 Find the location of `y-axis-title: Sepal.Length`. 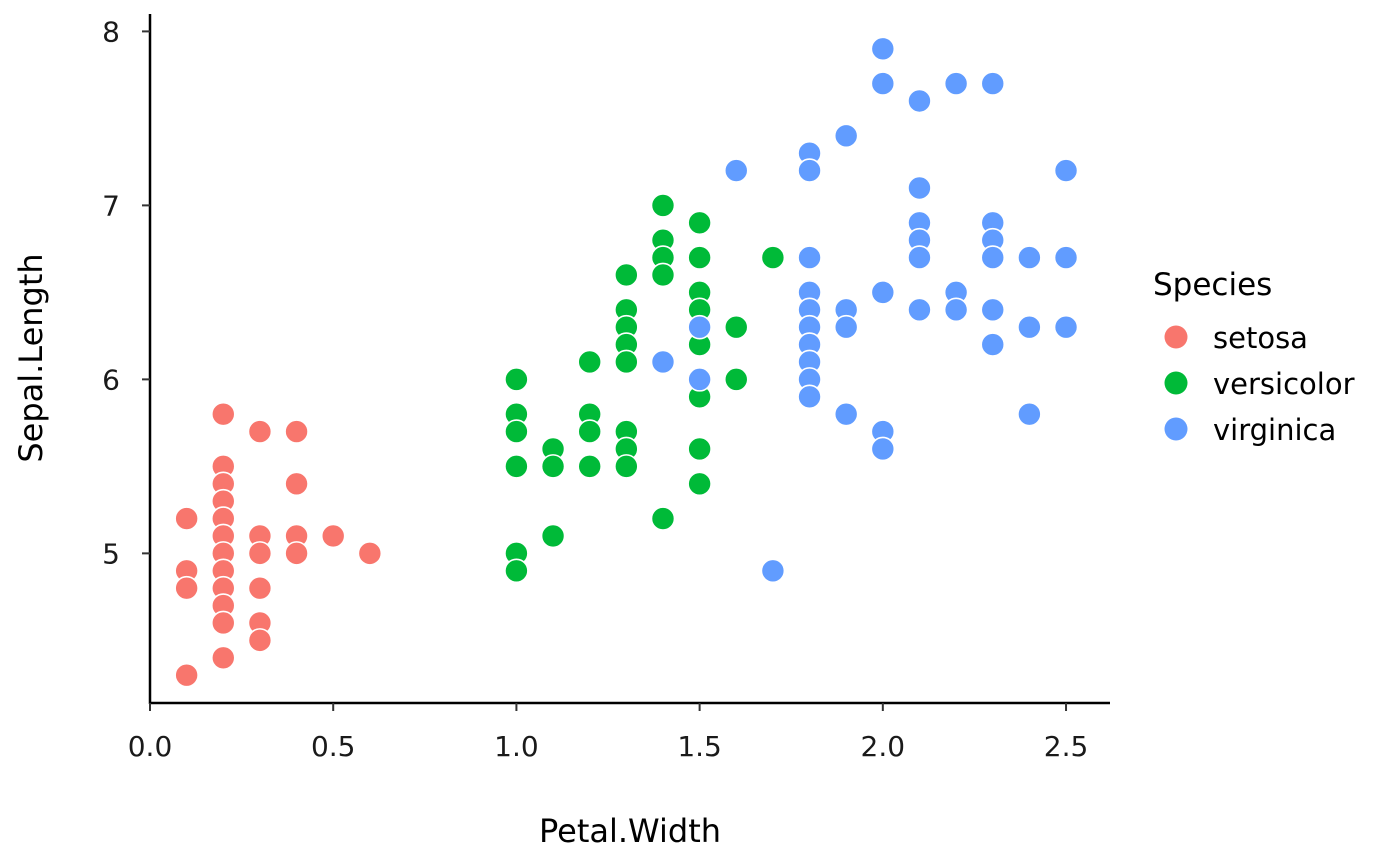

y-axis-title: Sepal.Length is located at coordinates (31, 357).